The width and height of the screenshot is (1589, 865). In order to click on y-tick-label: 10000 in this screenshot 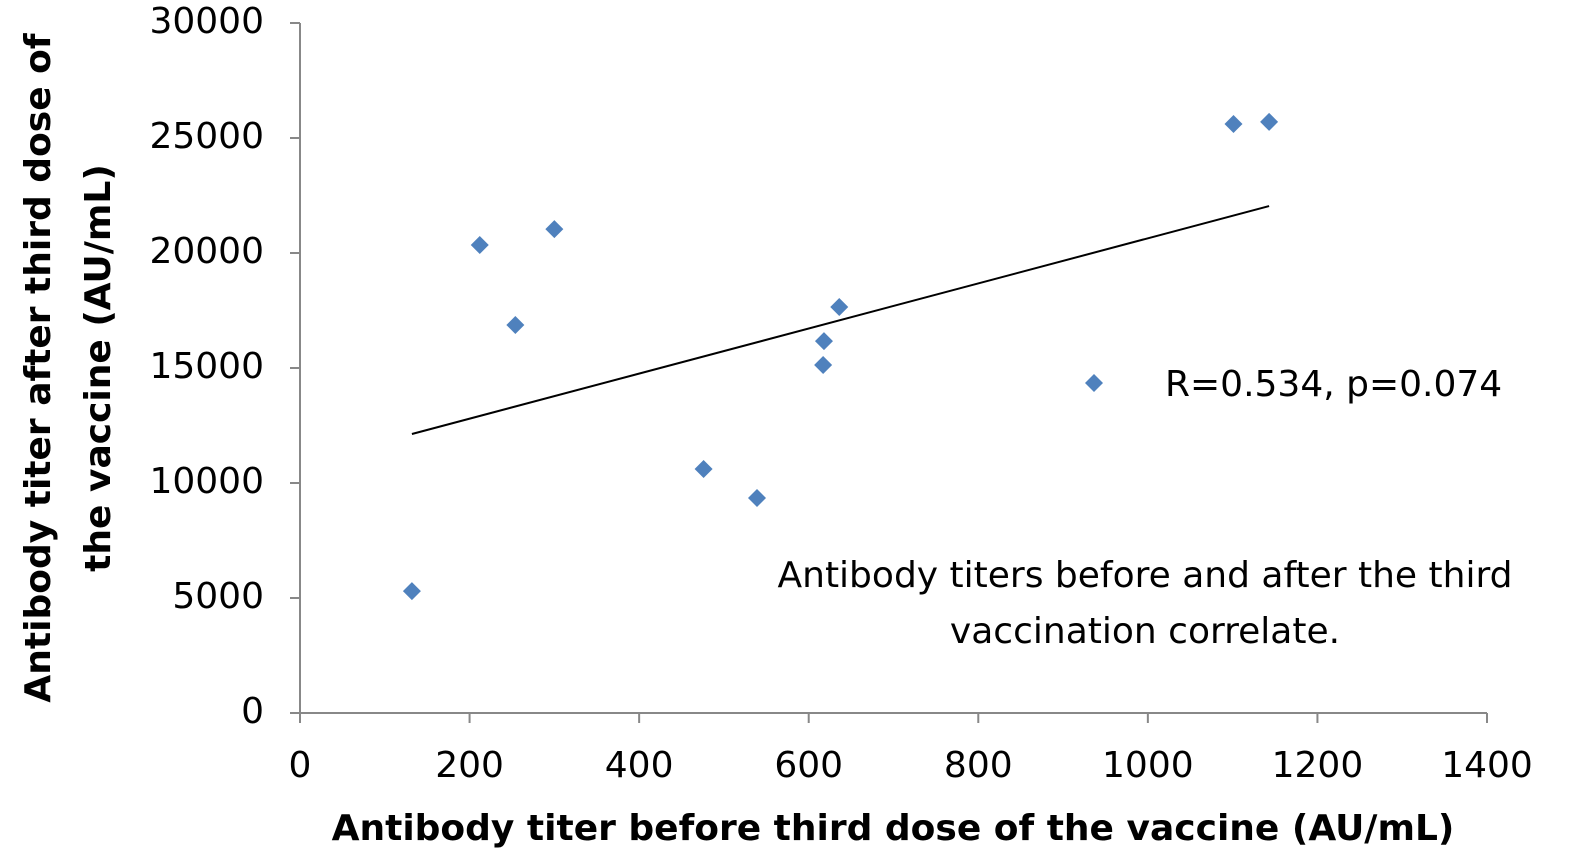, I will do `click(206, 481)`.